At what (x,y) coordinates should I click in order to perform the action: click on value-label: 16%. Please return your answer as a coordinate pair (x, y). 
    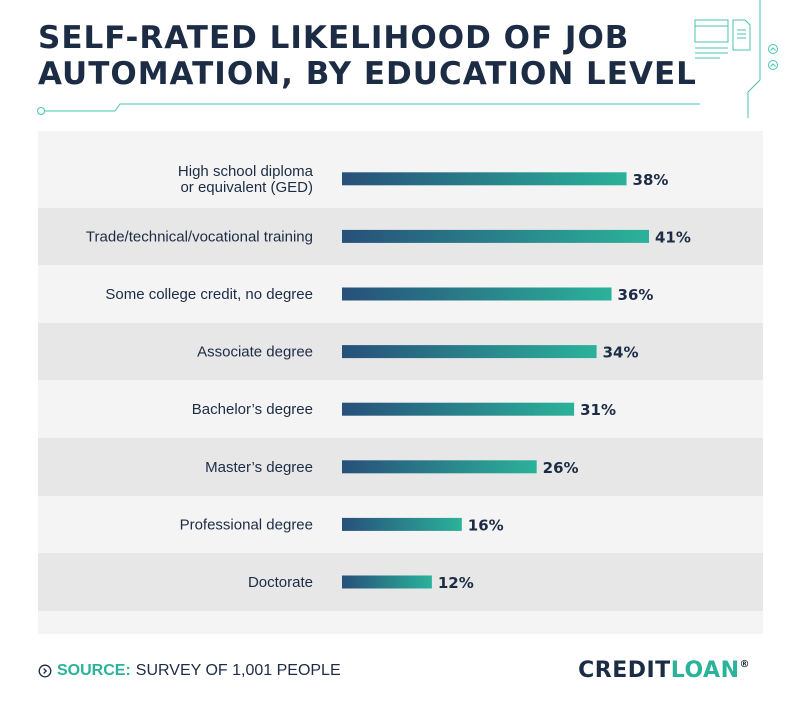
    Looking at the image, I should click on (486, 525).